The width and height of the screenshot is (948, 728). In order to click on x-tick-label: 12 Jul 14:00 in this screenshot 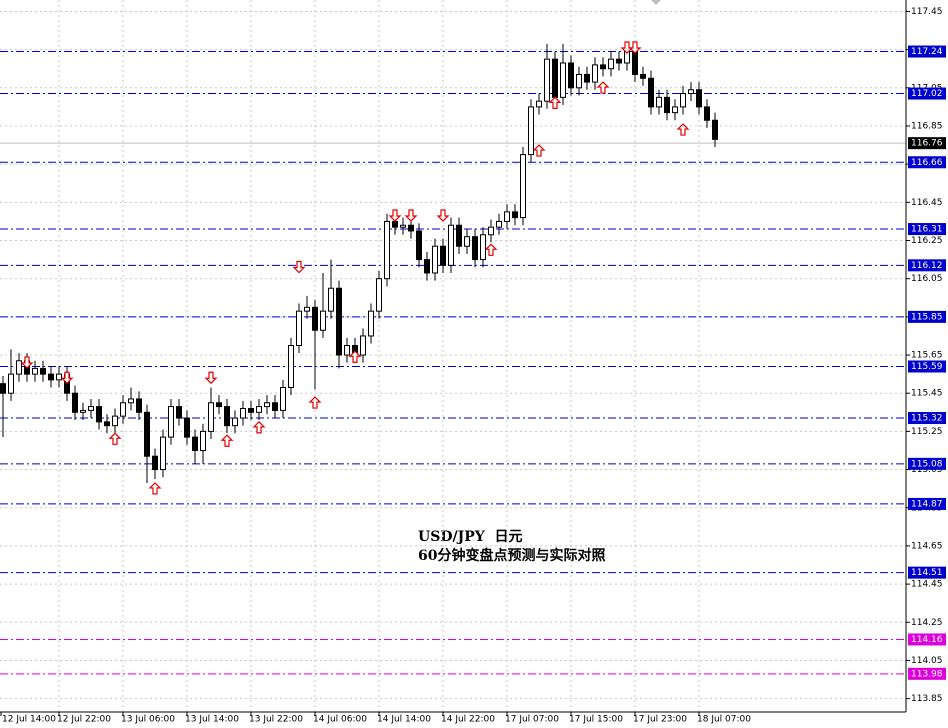, I will do `click(29, 720)`.